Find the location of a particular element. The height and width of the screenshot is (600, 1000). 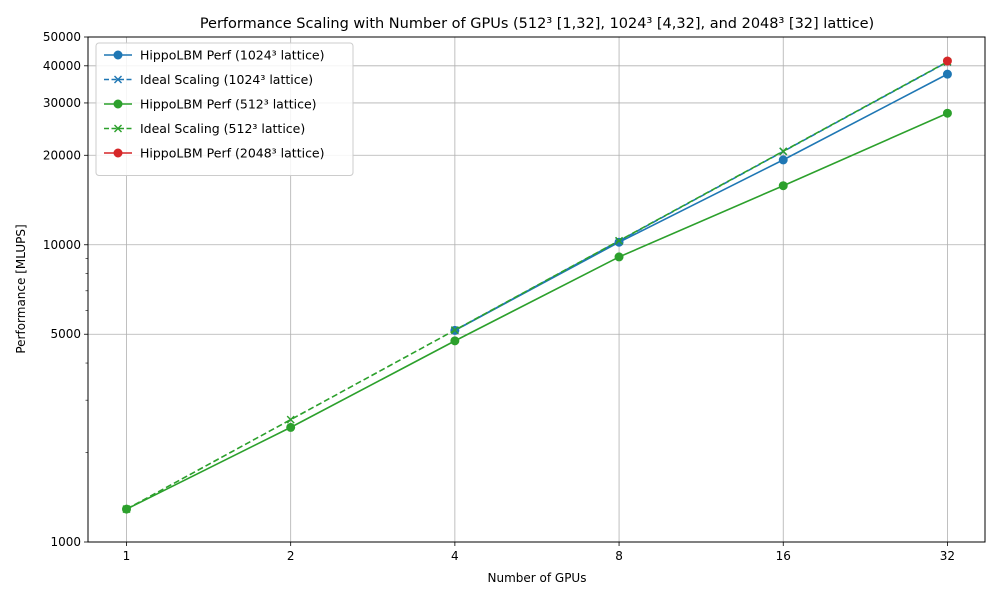

legend-entry: HippoLBM Perf (1024³ lattice) is located at coordinates (214, 55).